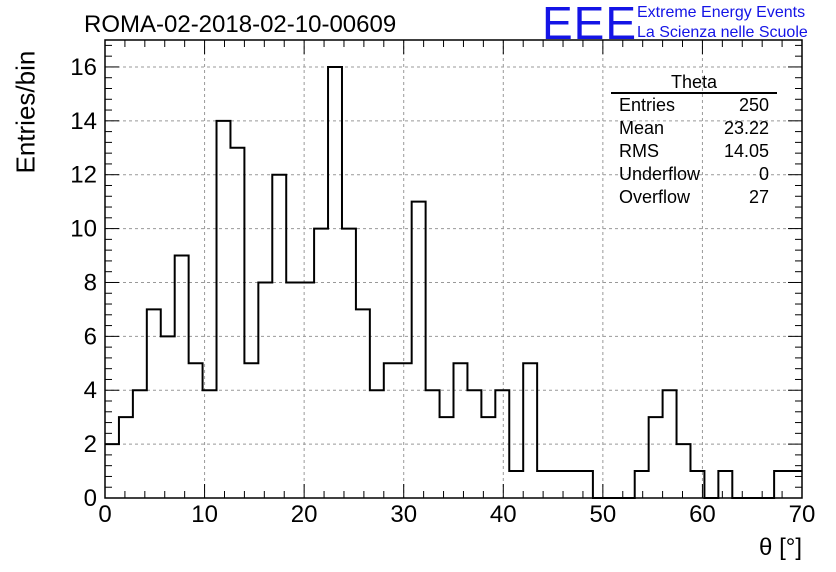 The width and height of the screenshot is (836, 572). What do you see at coordinates (240, 24) in the screenshot?
I see `plot-title: ROMA-02-2018-02-10-00609` at bounding box center [240, 24].